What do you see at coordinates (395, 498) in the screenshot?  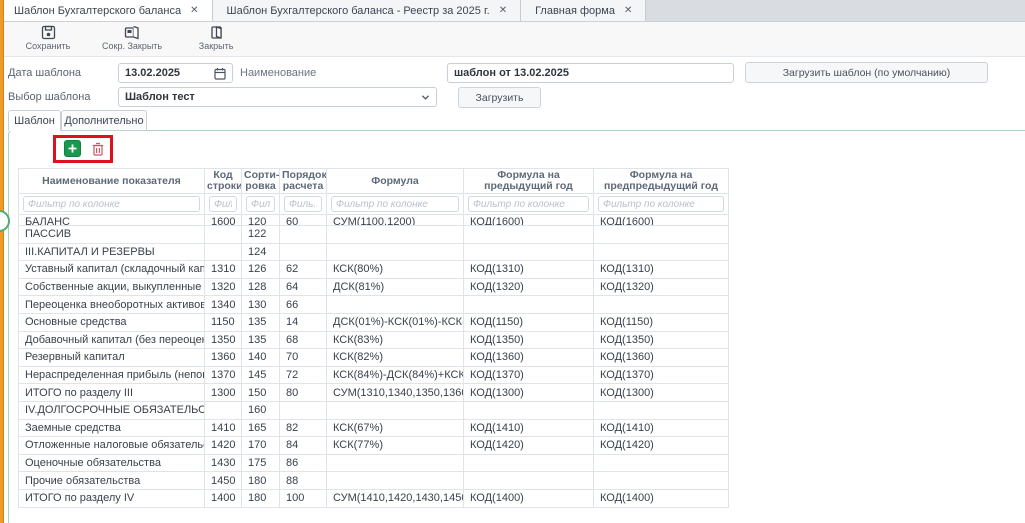 I see `cell: СУМ(1410,1420,1430,1450)` at bounding box center [395, 498].